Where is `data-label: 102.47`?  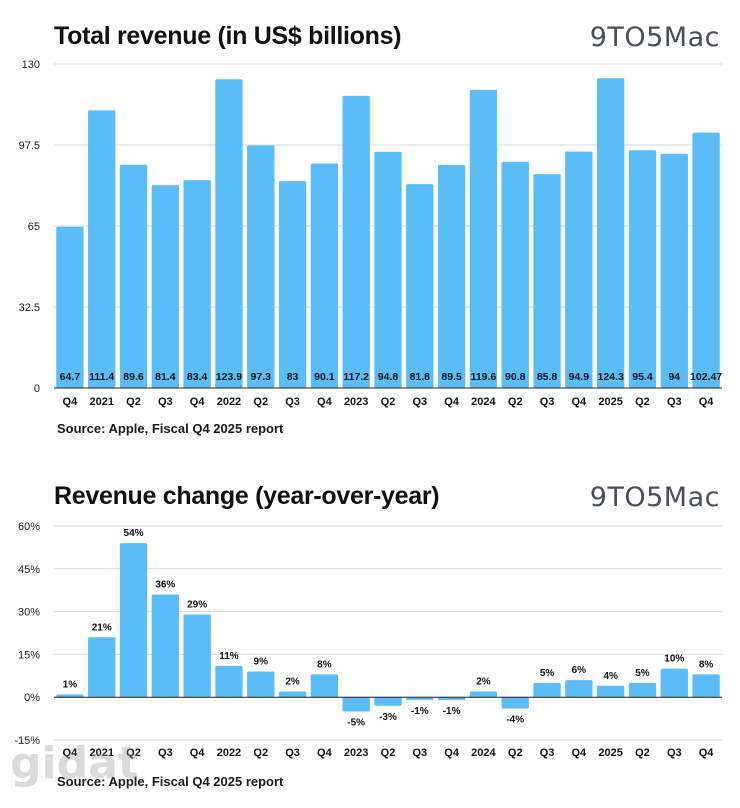 data-label: 102.47 is located at coordinates (706, 377).